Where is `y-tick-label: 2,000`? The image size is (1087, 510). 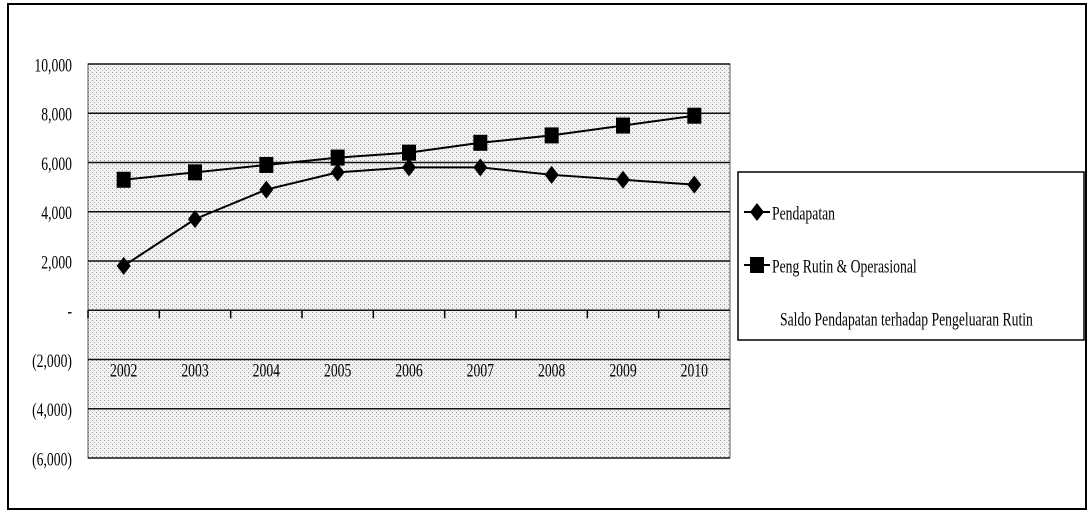
y-tick-label: 2,000 is located at coordinates (56, 262).